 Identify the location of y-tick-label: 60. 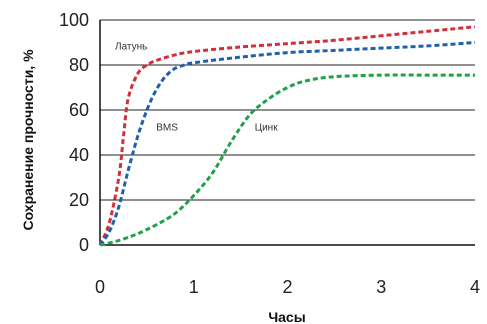
(79, 110).